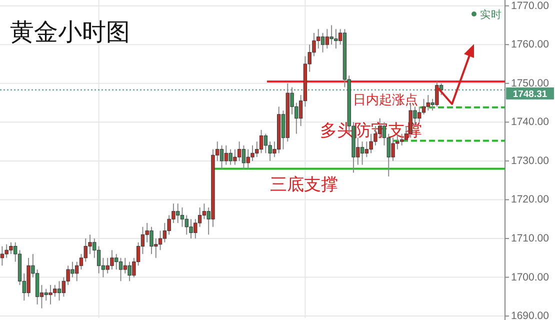 The width and height of the screenshot is (555, 320). I want to click on text: 黄金小时图, so click(70, 33).